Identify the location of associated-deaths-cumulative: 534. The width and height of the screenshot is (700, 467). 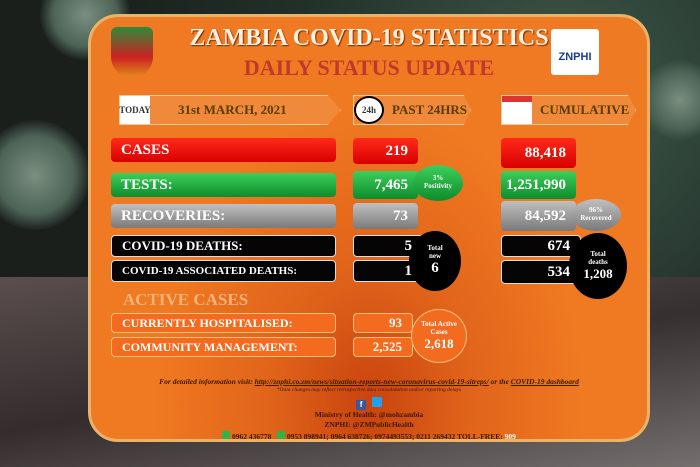
(541, 272).